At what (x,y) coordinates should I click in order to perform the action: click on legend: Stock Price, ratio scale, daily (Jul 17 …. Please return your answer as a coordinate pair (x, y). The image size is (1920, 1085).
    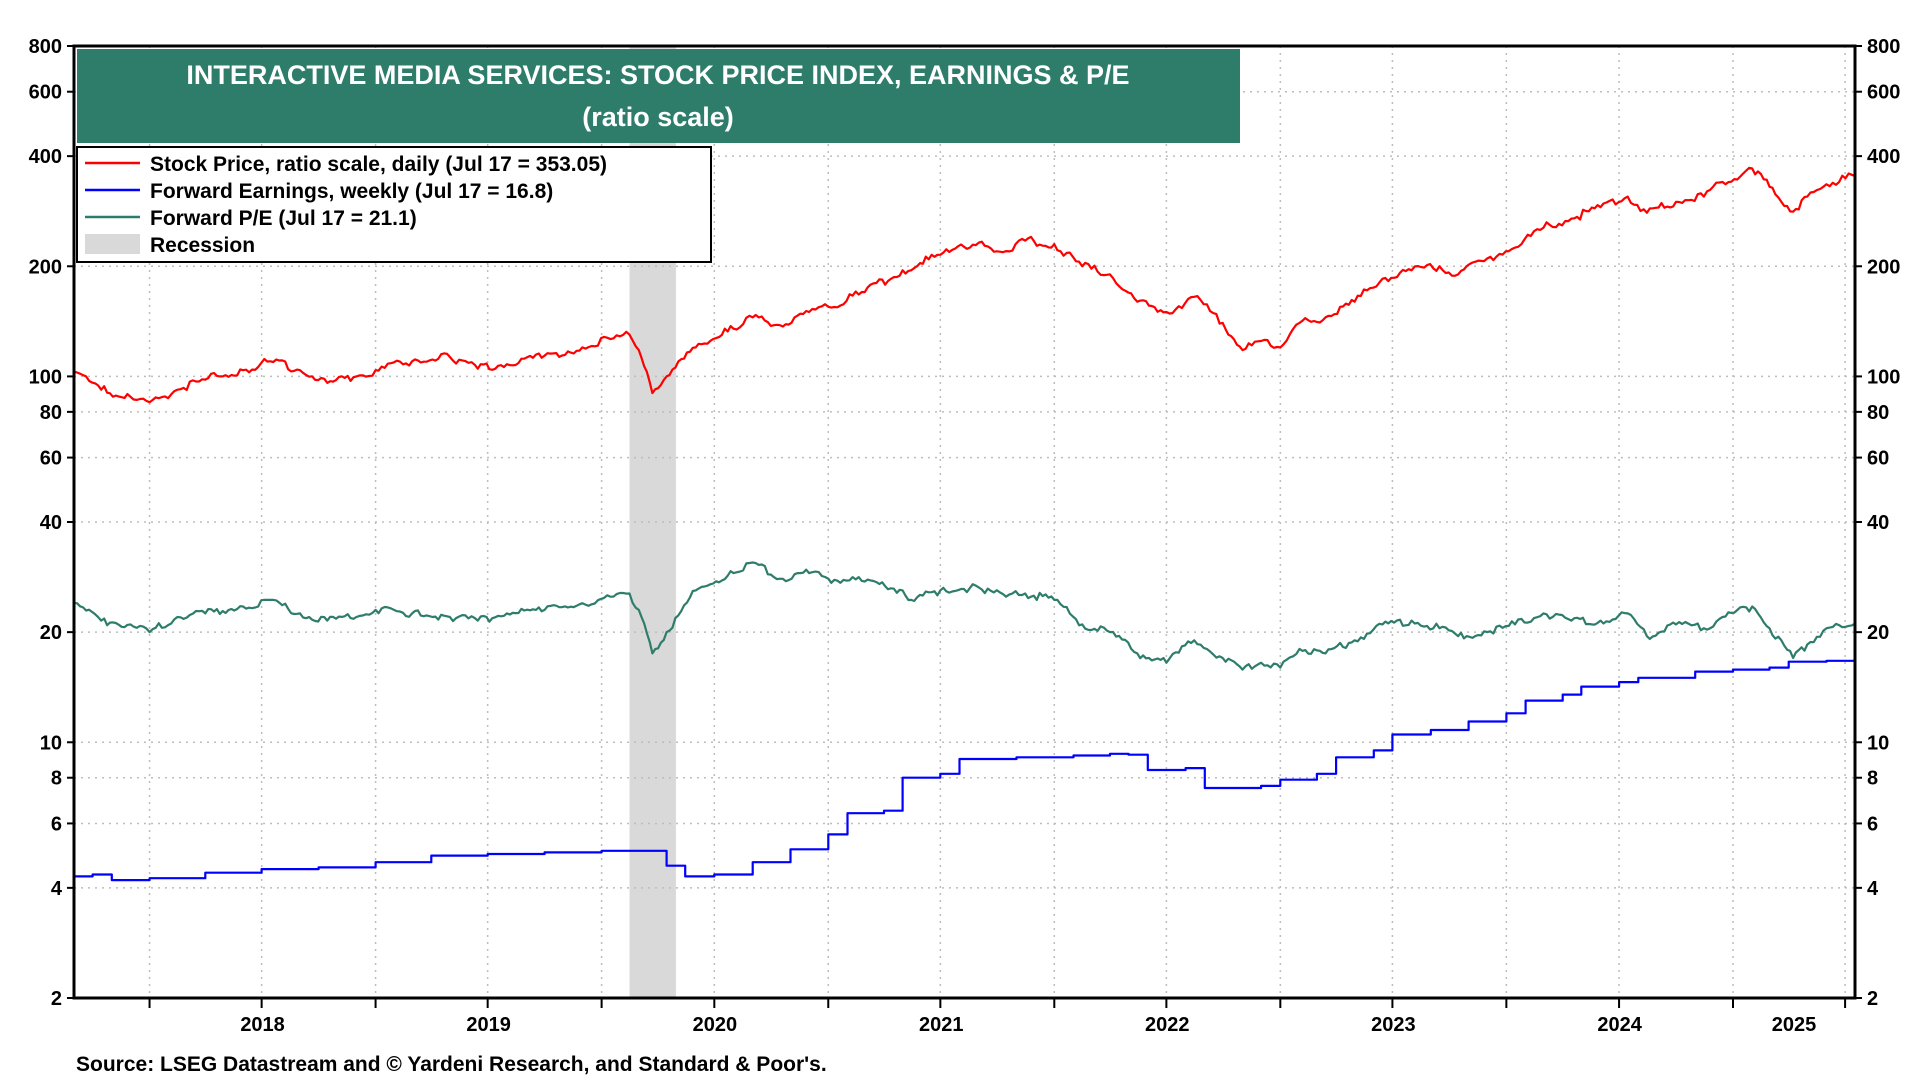
    Looking at the image, I should click on (394, 204).